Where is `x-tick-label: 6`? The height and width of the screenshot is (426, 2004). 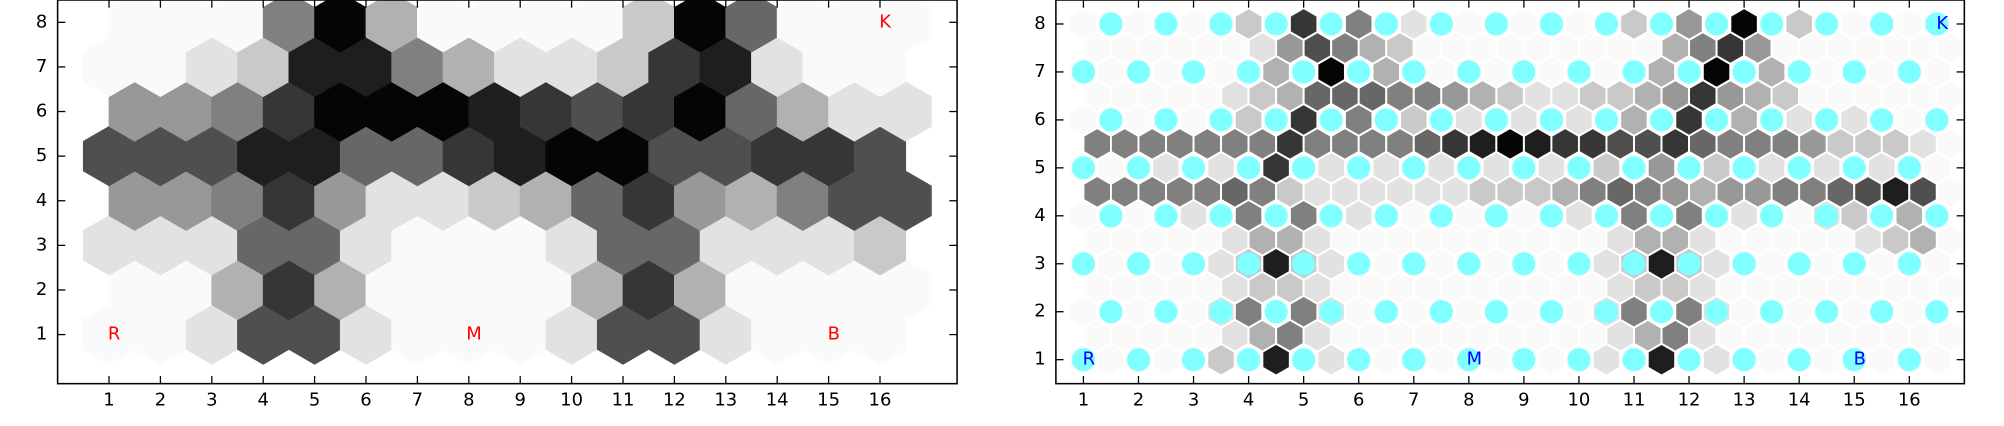 x-tick-label: 6 is located at coordinates (1358, 399).